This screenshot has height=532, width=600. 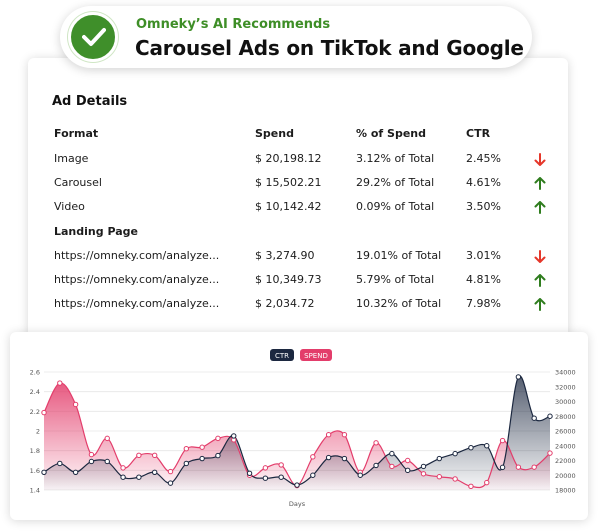 I want to click on legend-spend-swatch, so click(x=316, y=355).